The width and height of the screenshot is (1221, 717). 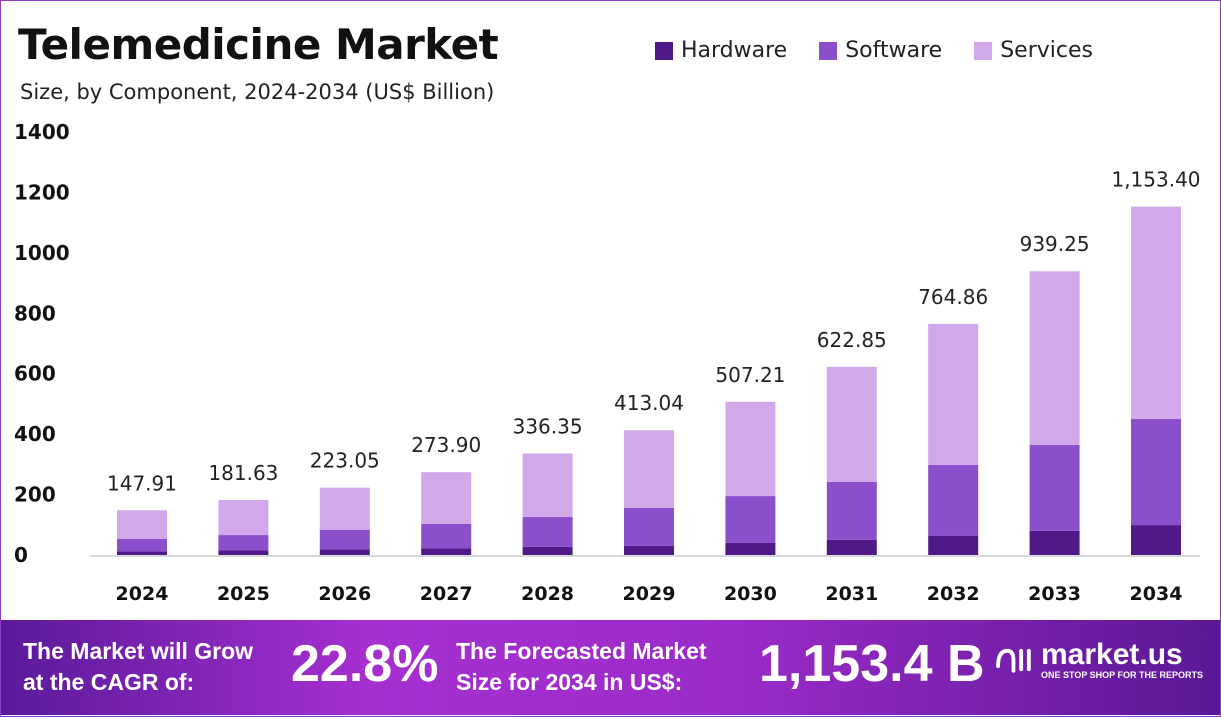 I want to click on x-tick-label: 2025, so click(x=243, y=594).